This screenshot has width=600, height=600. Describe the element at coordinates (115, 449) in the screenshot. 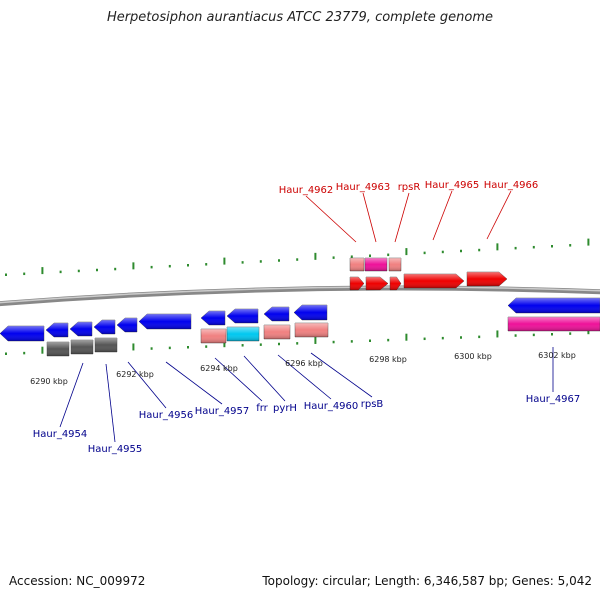

I see `gene-label-bottom: Haur_4955` at that location.